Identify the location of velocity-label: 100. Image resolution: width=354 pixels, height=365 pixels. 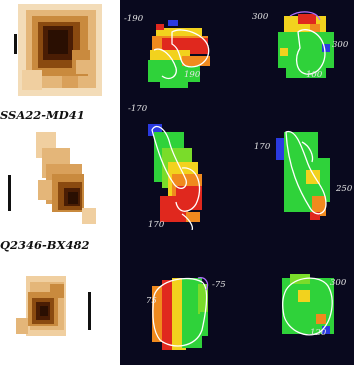
(314, 75).